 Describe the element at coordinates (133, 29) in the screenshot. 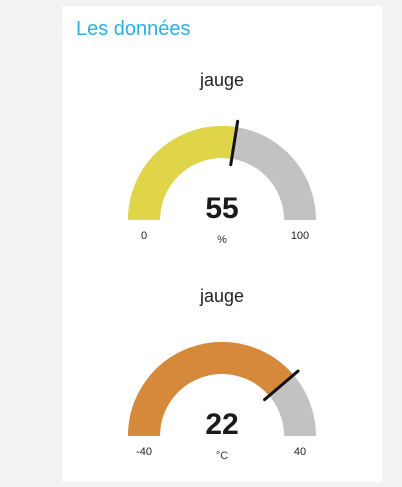

I see `section-title: Les données` at that location.